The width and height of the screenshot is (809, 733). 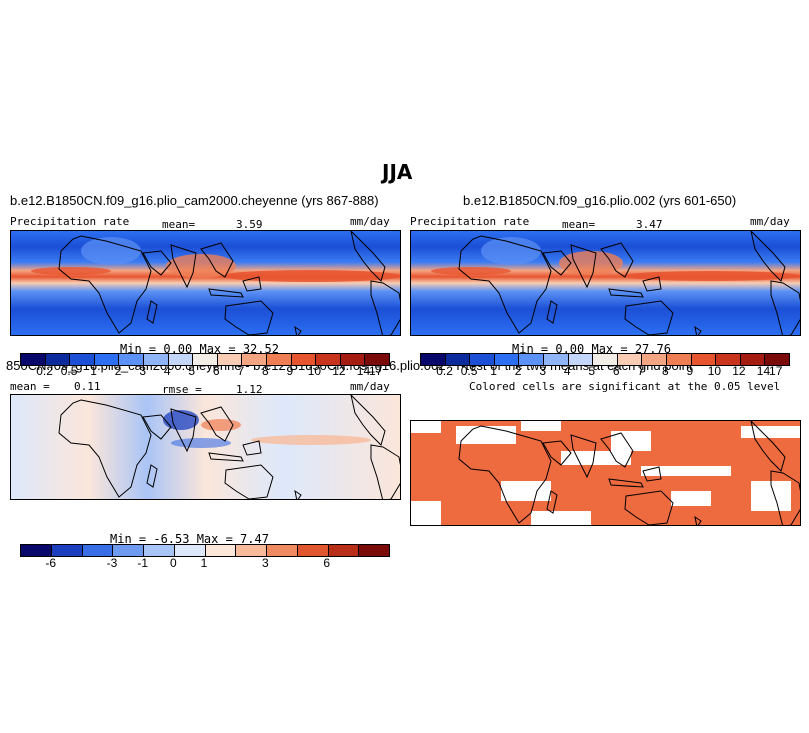 What do you see at coordinates (50, 563) in the screenshot?
I see `colorbar-tick-label: -6` at bounding box center [50, 563].